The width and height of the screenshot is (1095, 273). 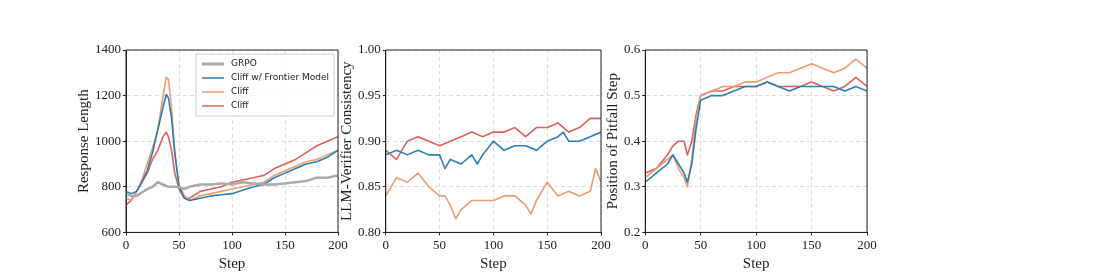 What do you see at coordinates (345, 140) in the screenshot?
I see `y-axis-title: LLM-Verifier Consistency` at bounding box center [345, 140].